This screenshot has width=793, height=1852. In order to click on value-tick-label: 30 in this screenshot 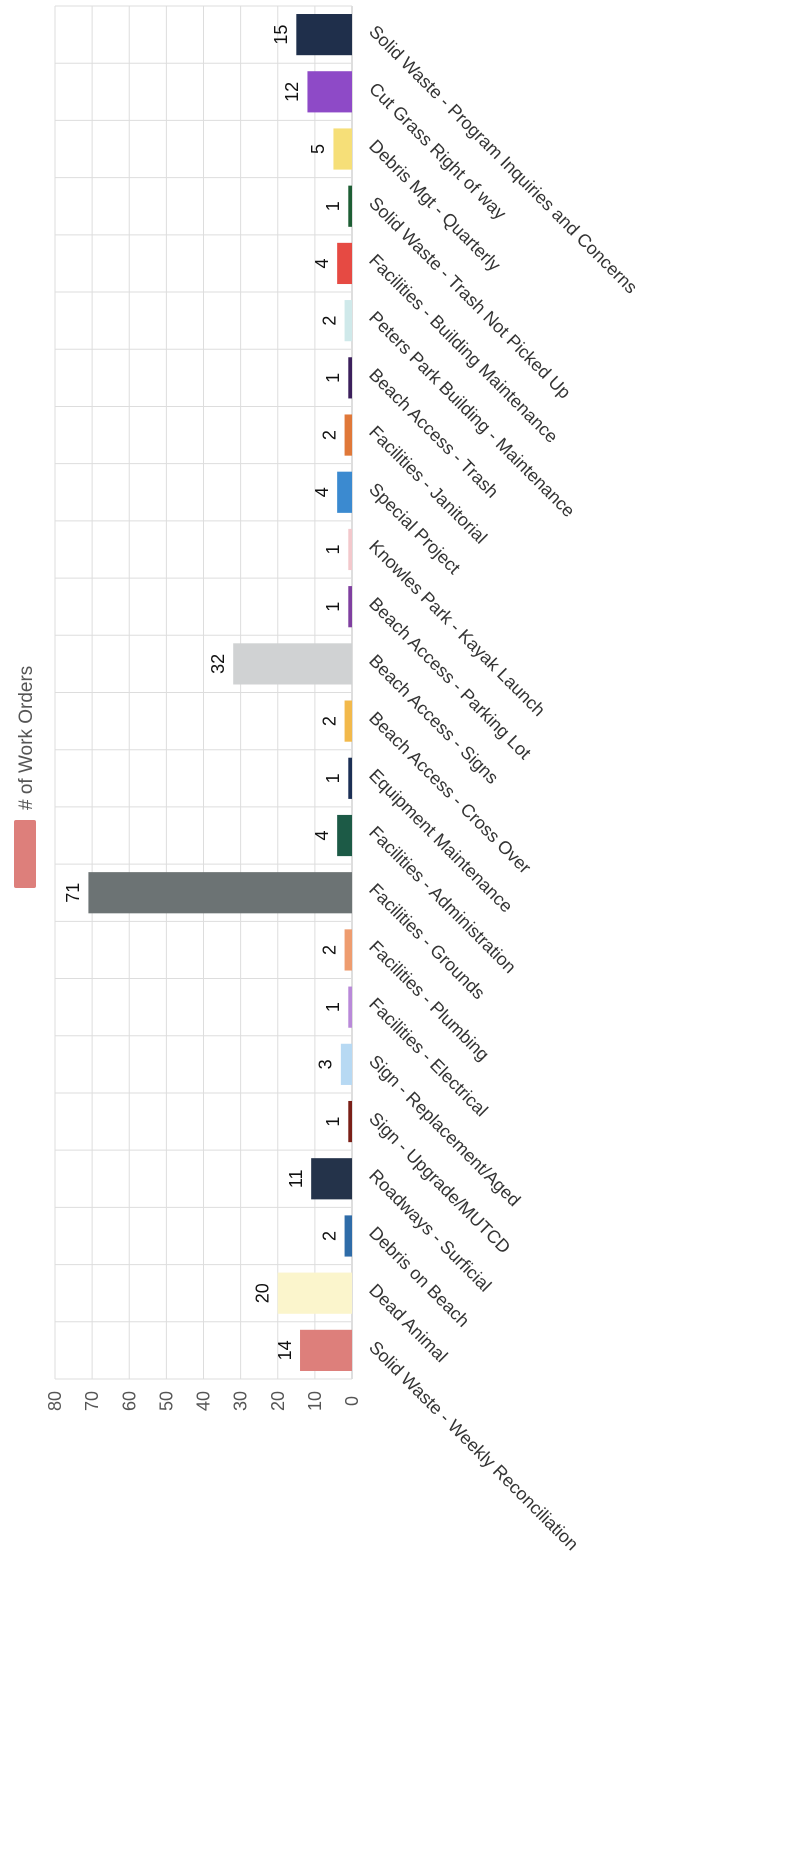, I will do `click(241, 1401)`.